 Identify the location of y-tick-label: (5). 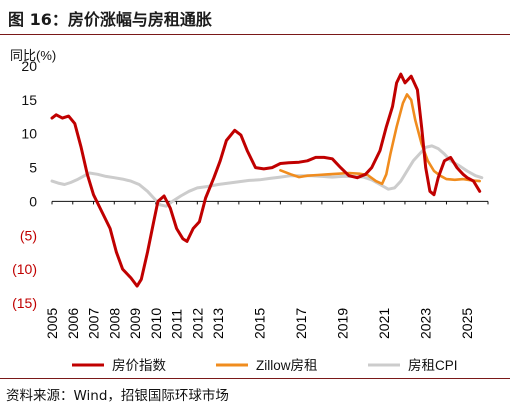
(28, 235).